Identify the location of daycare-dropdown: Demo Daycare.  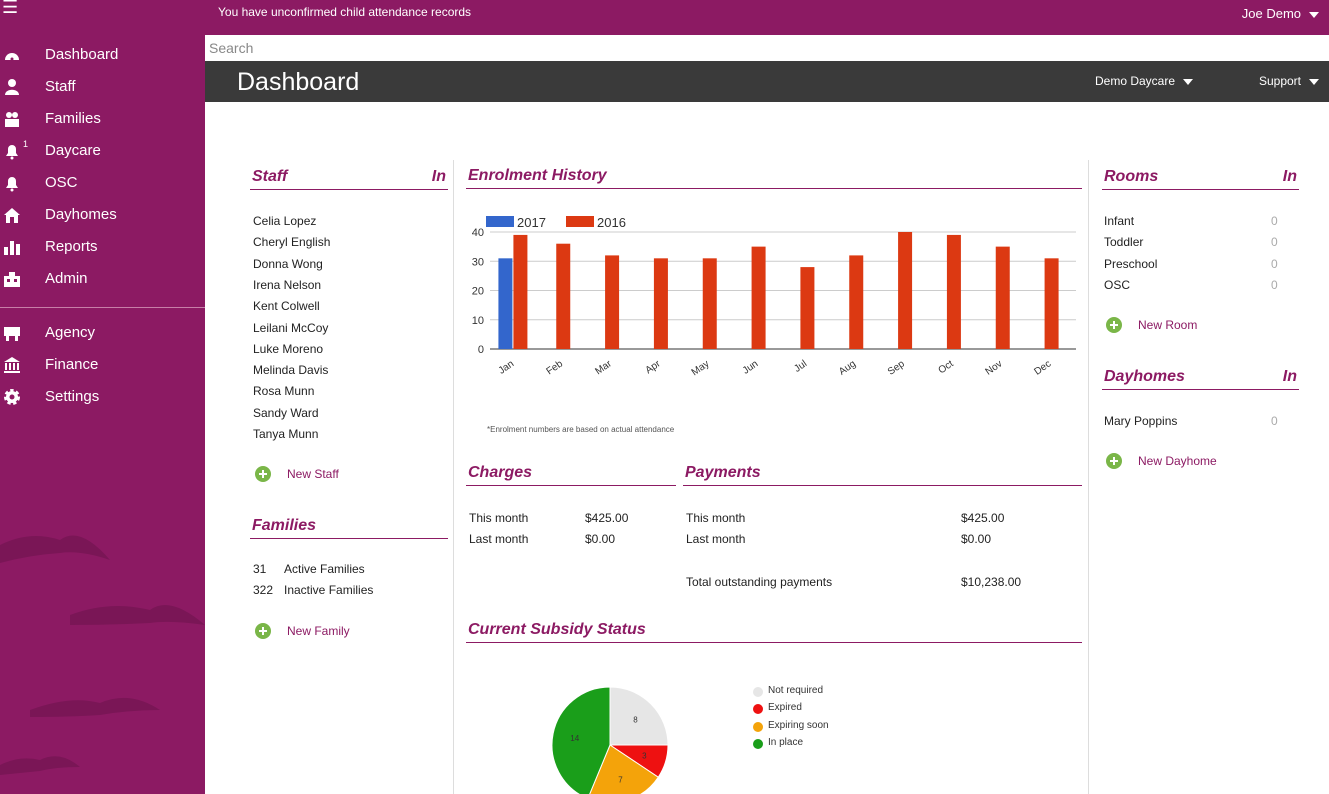
(1144, 81).